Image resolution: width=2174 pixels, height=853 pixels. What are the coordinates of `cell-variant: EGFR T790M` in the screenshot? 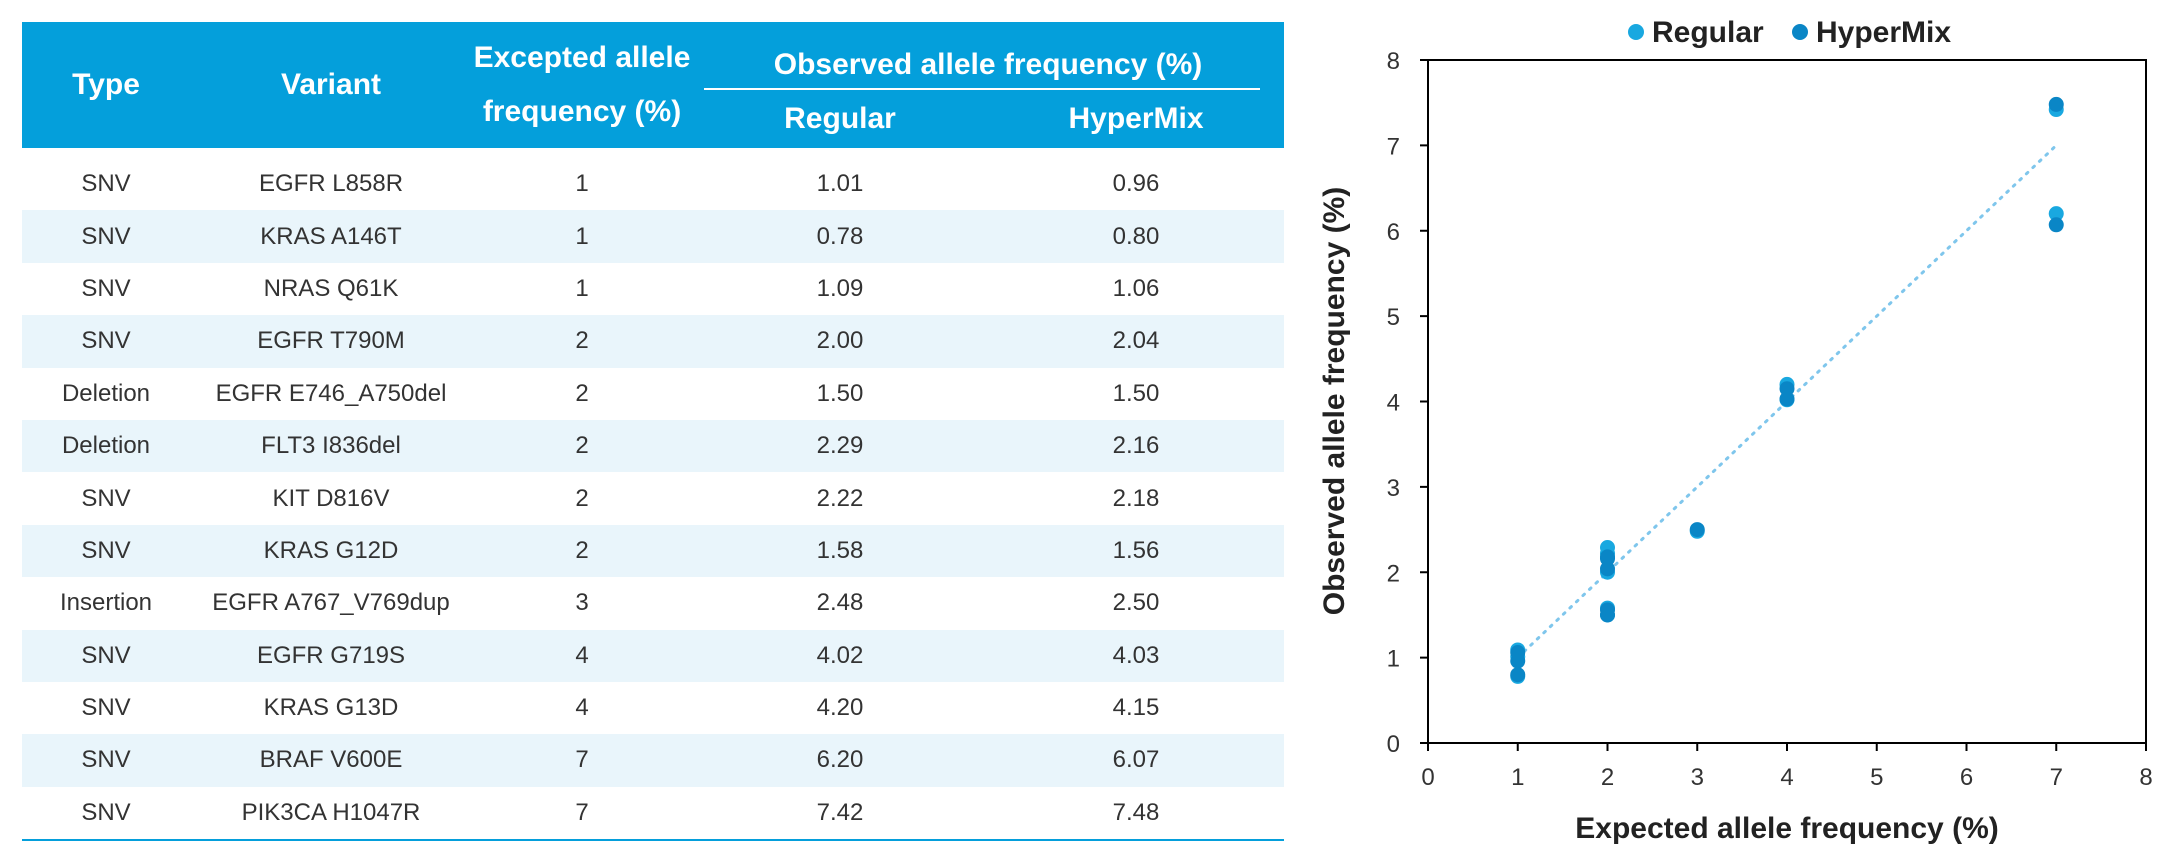 It's located at (331, 341).